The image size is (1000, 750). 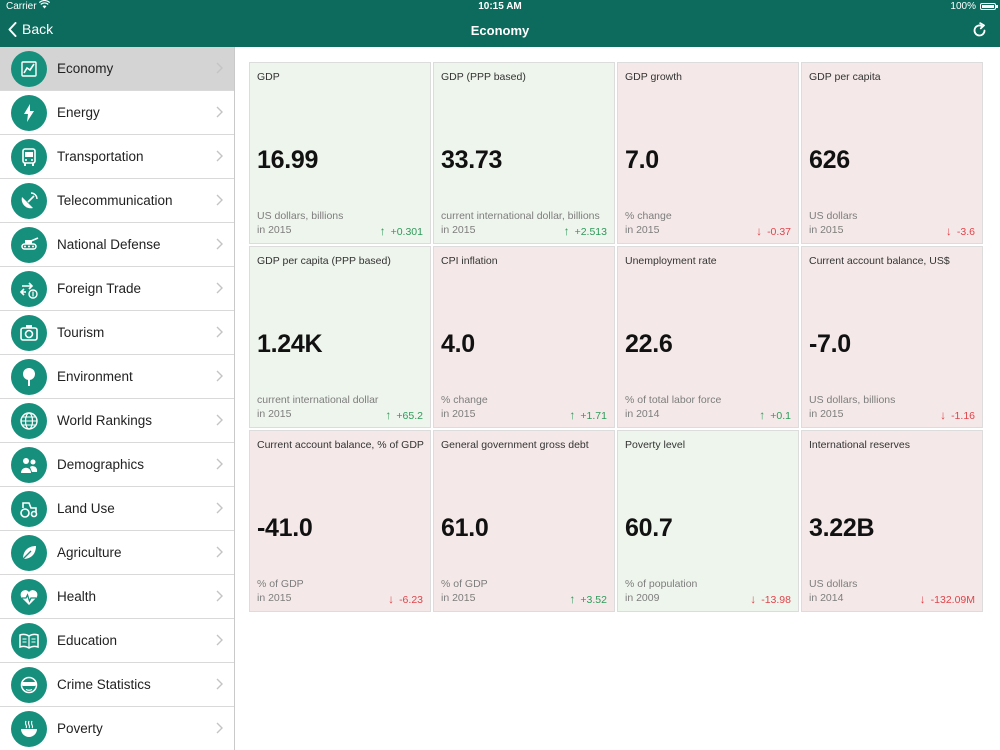 I want to click on indicator-card-gdp-per-capita: GDP per capita 626 US dollars in 2015 ↓ -3.6, so click(x=892, y=153).